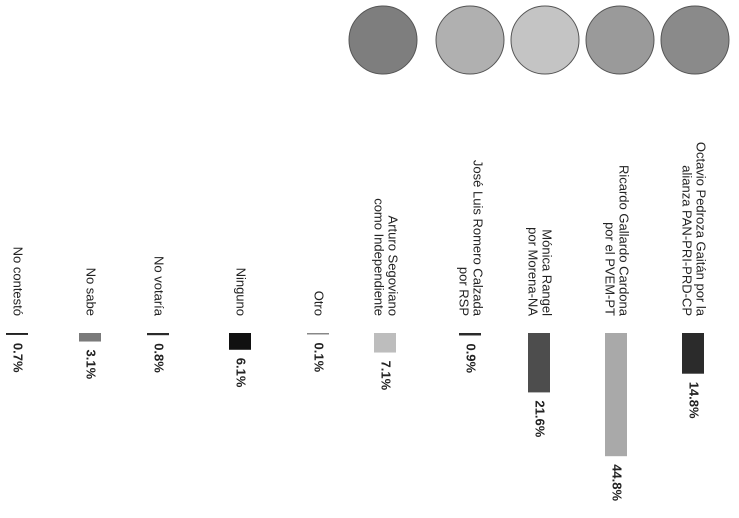 The height and width of the screenshot is (518, 739). Describe the element at coordinates (694, 400) in the screenshot. I see `value-label: 14.8%` at that location.